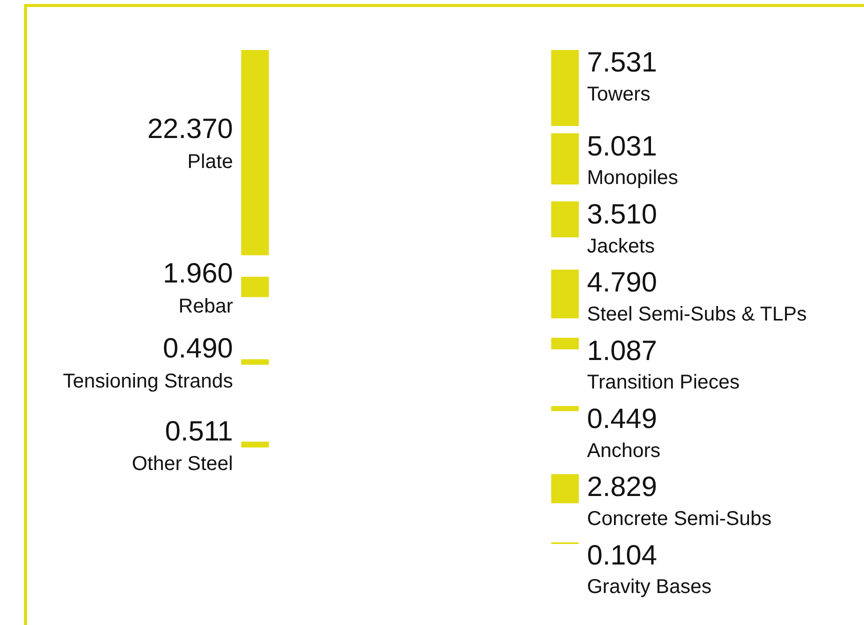  What do you see at coordinates (679, 519) in the screenshot?
I see `category-label: Concrete Semi-Subs` at bounding box center [679, 519].